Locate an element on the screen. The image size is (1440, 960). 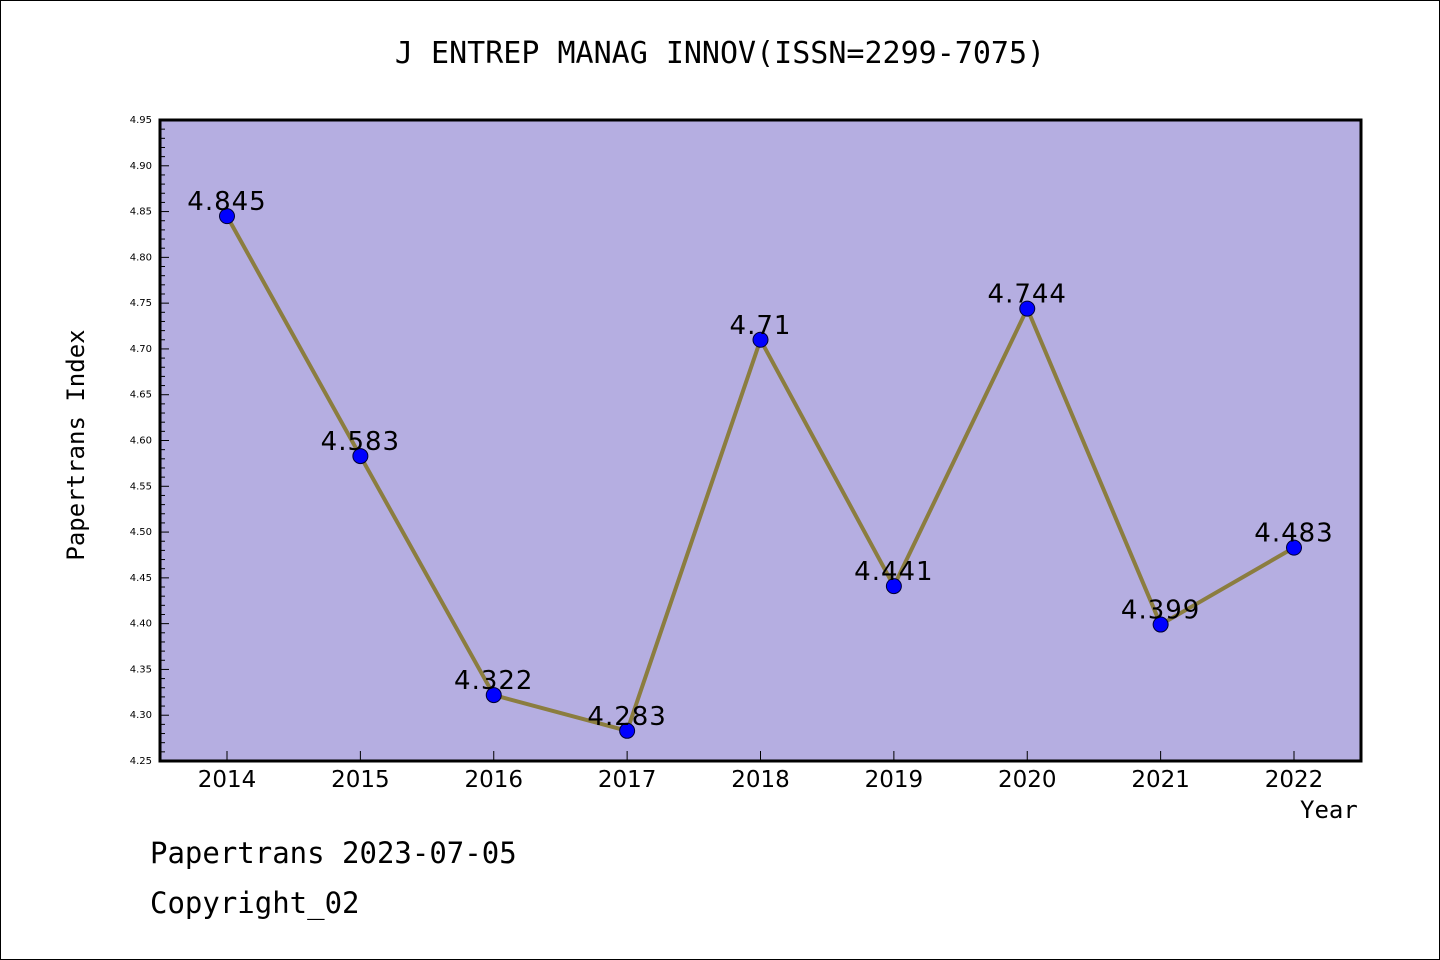
y-tick-label: 4.80 is located at coordinates (141, 257).